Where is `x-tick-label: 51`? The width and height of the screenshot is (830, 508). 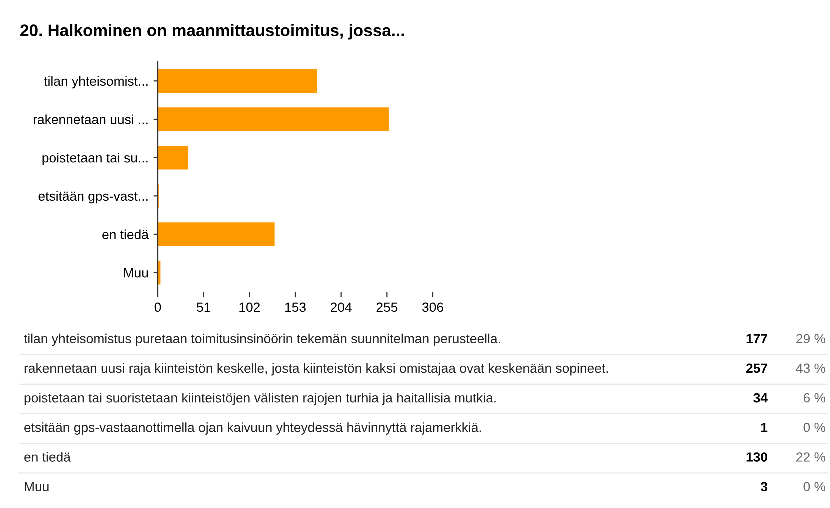
x-tick-label: 51 is located at coordinates (204, 307).